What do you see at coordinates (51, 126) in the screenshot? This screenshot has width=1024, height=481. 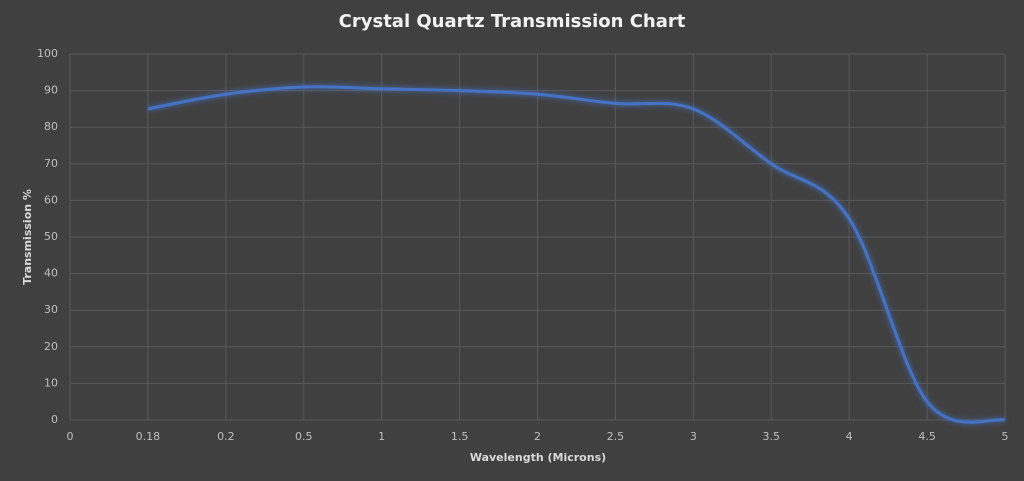 I see `y-tick-label: 80` at bounding box center [51, 126].